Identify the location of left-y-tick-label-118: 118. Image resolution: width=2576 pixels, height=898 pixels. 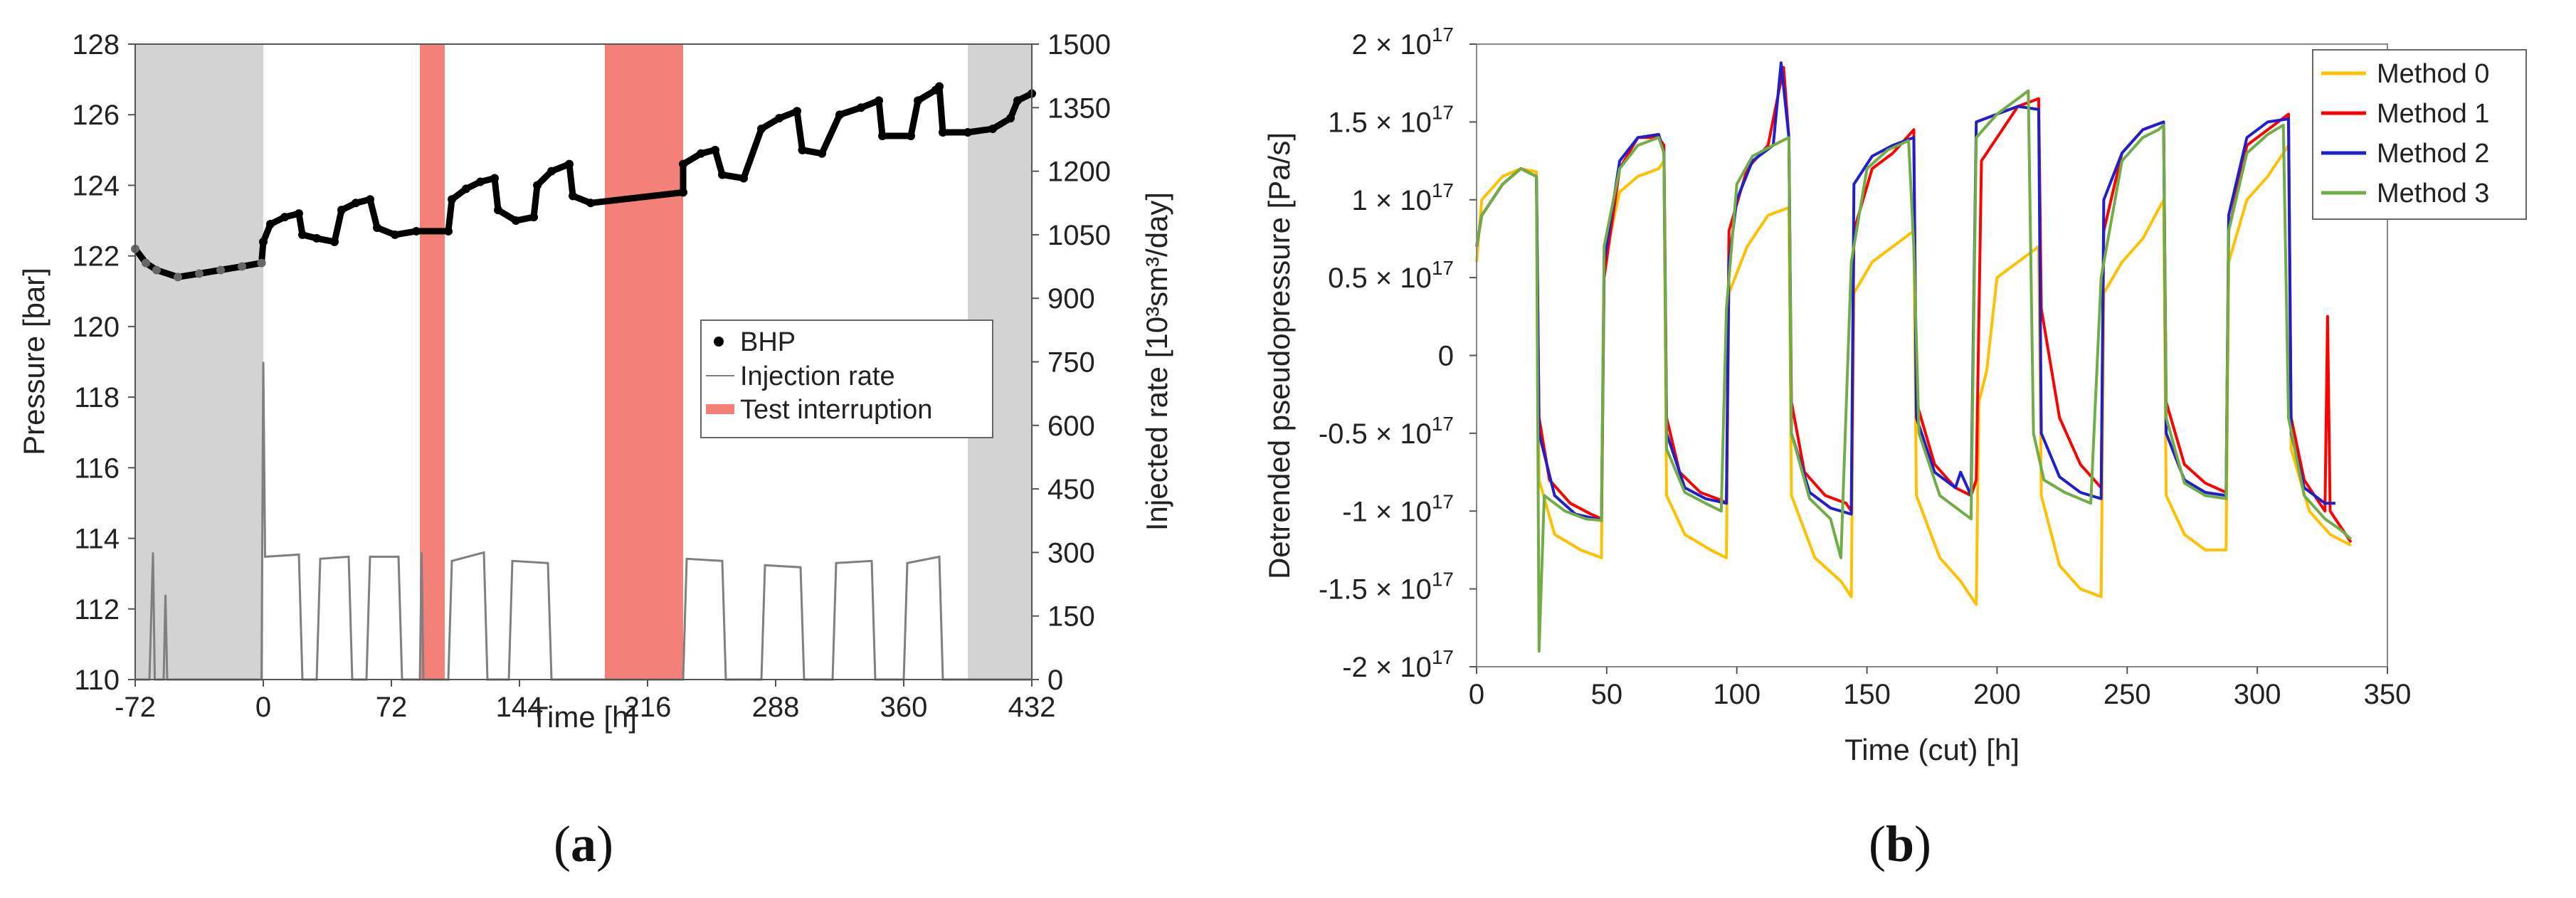
(97, 397).